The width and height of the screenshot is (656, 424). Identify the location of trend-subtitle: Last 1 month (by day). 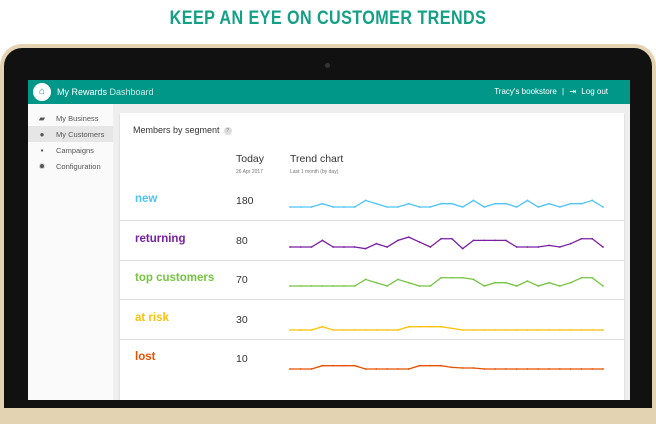
(314, 172).